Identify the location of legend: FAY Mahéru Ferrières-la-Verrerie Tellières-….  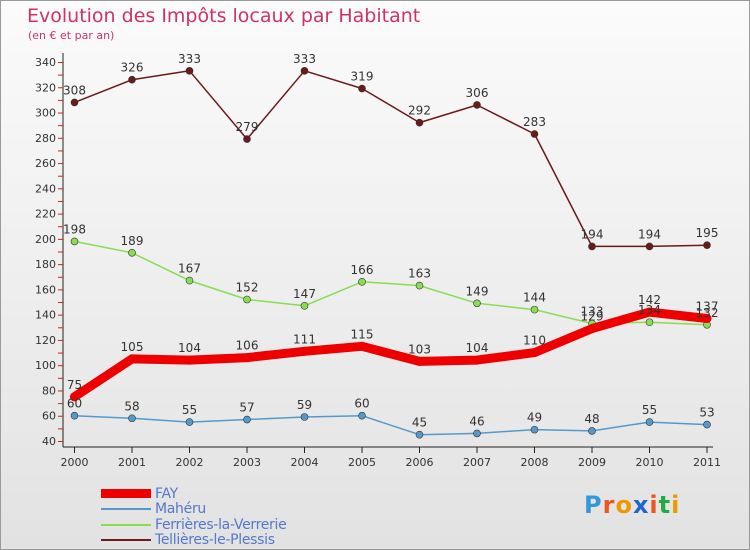
(194, 517).